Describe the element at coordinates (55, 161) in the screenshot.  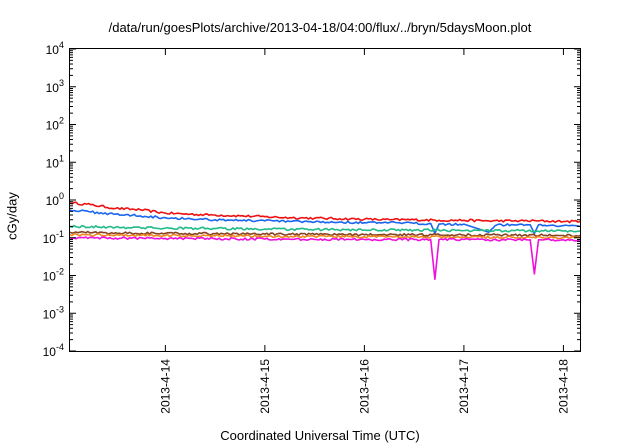
I see `y-tick-label: 10¹` at that location.